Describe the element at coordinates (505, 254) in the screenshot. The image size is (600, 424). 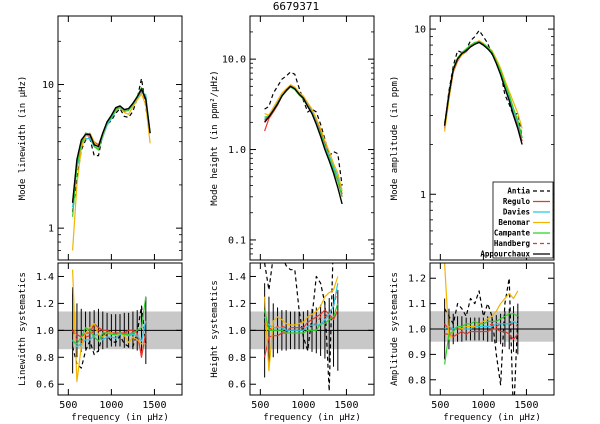
I see `legend-label-appourchaux: Appourchaux` at that location.